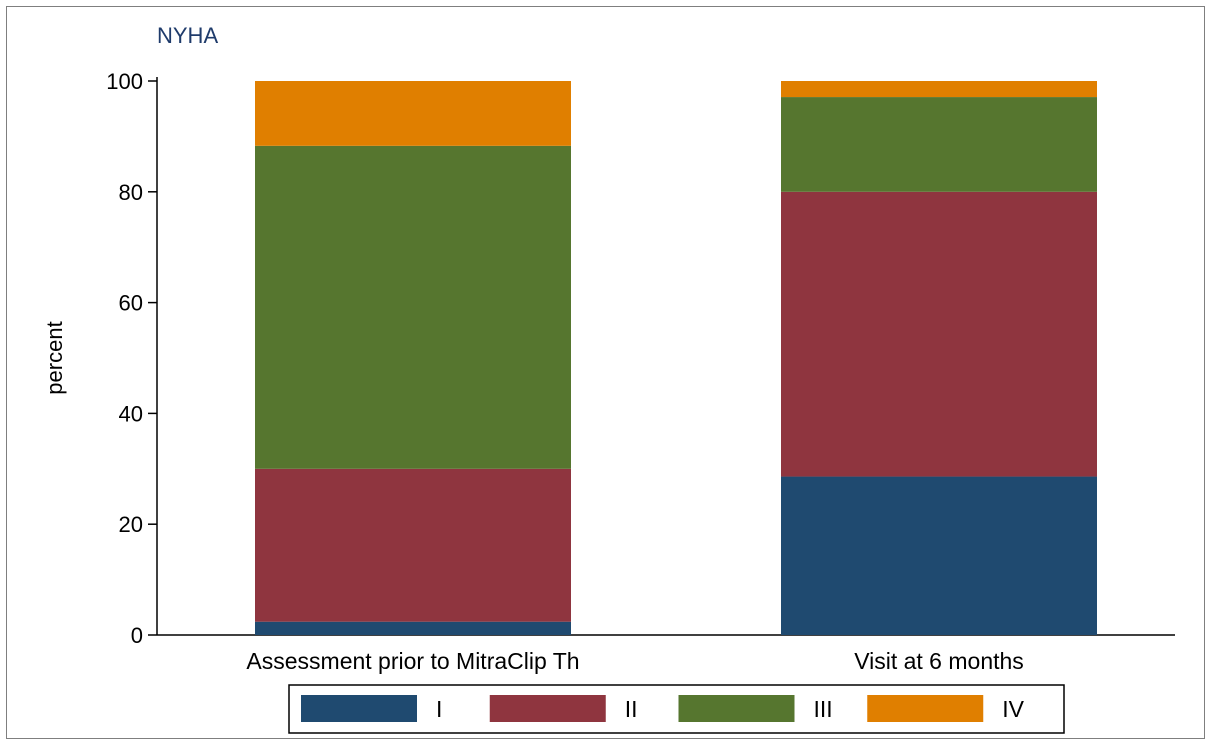  I want to click on legend: I II III IV, so click(676, 709).